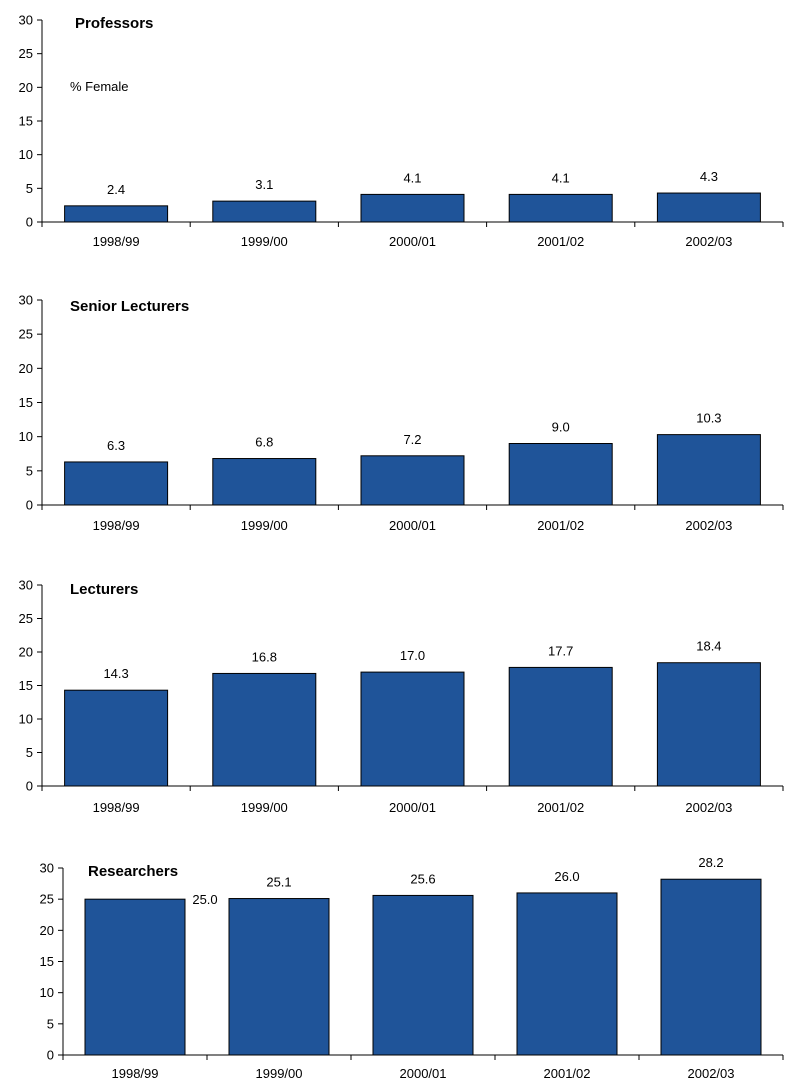 Image resolution: width=795 pixels, height=1079 pixels. I want to click on data-label: 10.3, so click(708, 418).